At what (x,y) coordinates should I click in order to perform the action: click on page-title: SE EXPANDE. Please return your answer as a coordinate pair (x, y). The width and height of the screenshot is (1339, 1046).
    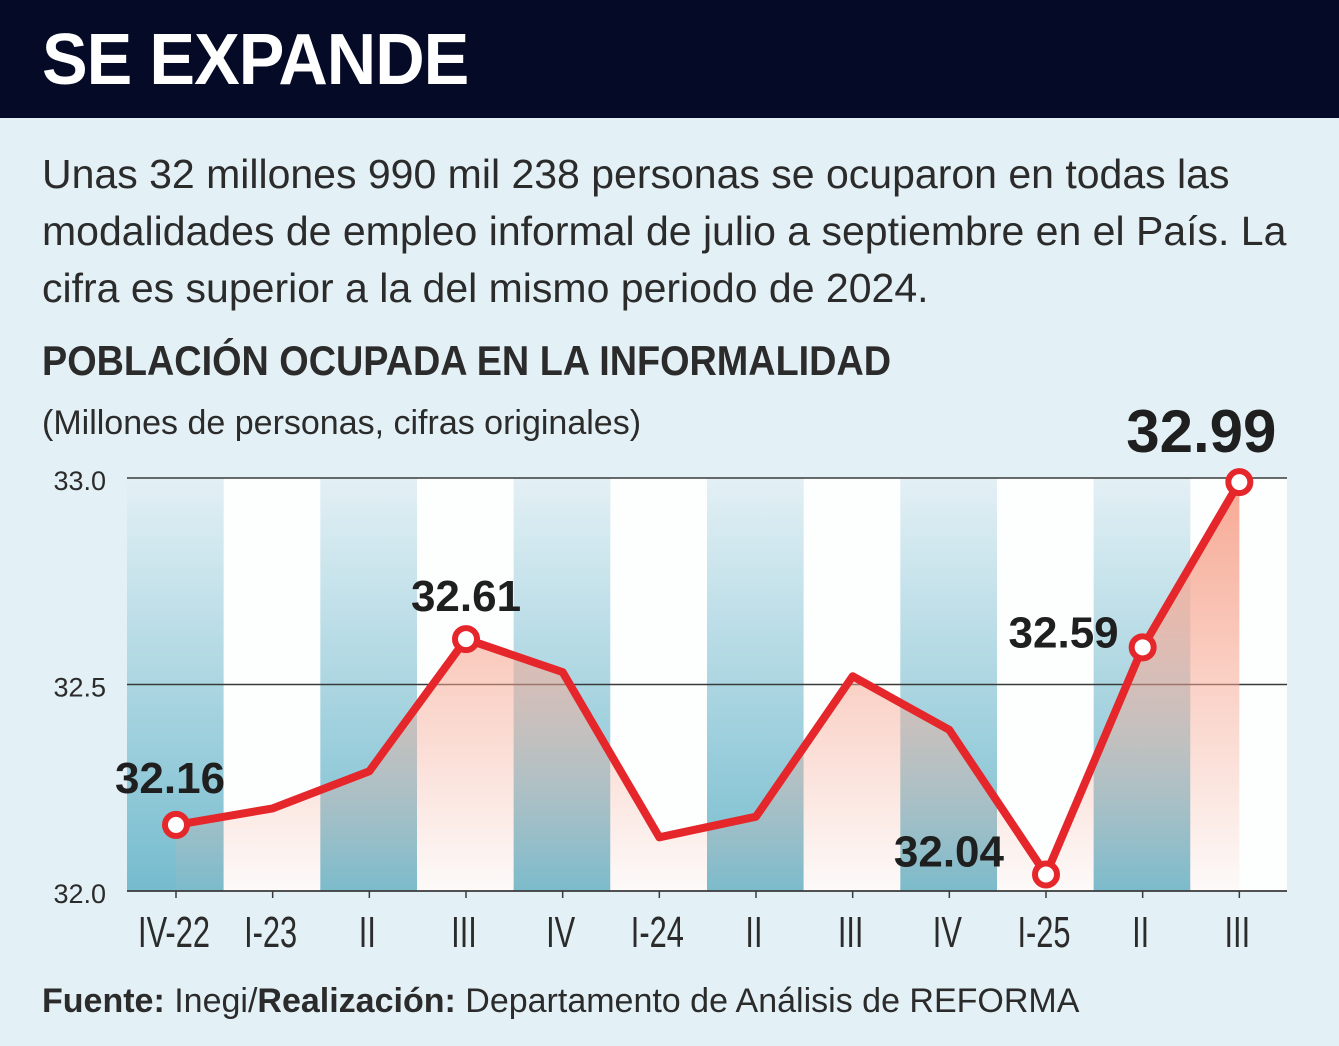
    Looking at the image, I should click on (255, 60).